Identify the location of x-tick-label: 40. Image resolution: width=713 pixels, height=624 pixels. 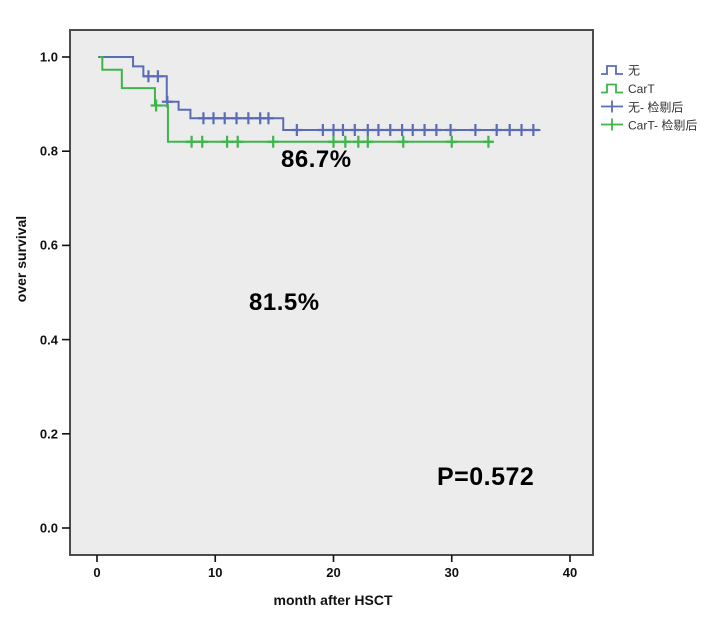
(570, 572).